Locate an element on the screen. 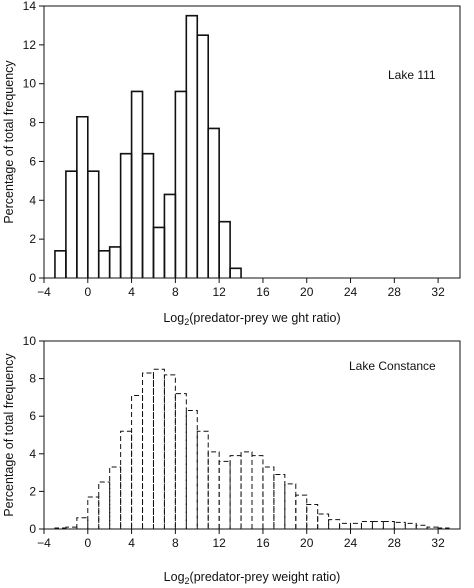  panel-annotation: Lake 111 is located at coordinates (412, 75).